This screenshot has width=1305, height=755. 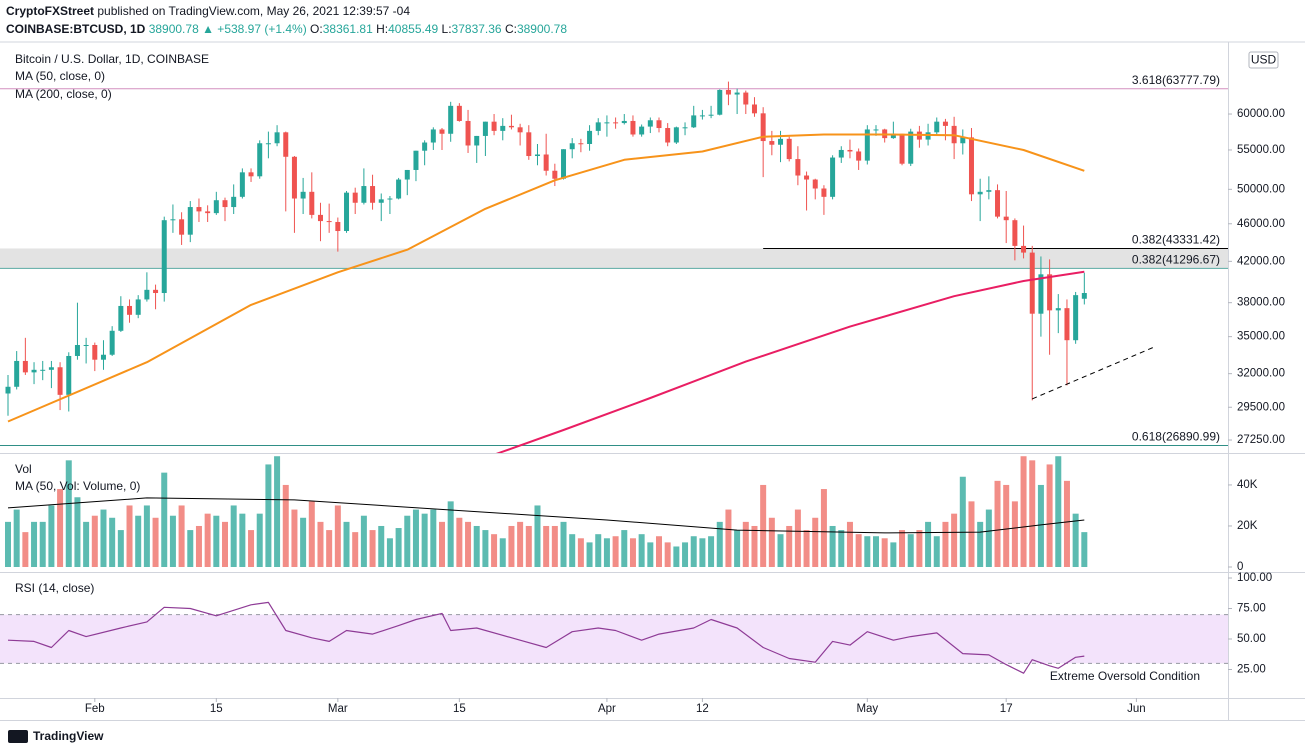 I want to click on x-tick-label: May, so click(x=867, y=709).